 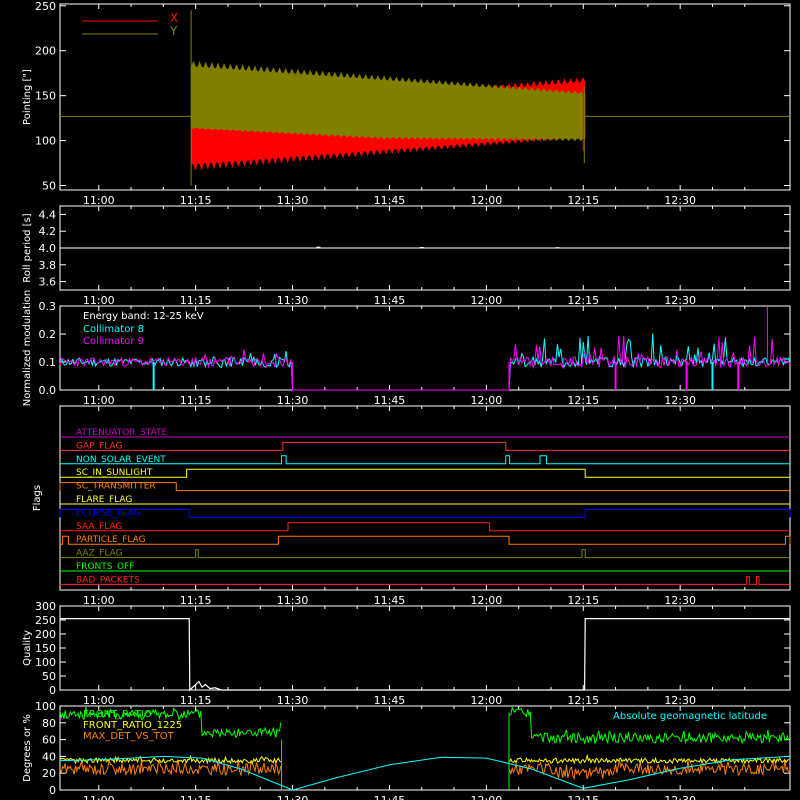 I want to click on modulation-xtick-label: 12:15, so click(x=583, y=400).